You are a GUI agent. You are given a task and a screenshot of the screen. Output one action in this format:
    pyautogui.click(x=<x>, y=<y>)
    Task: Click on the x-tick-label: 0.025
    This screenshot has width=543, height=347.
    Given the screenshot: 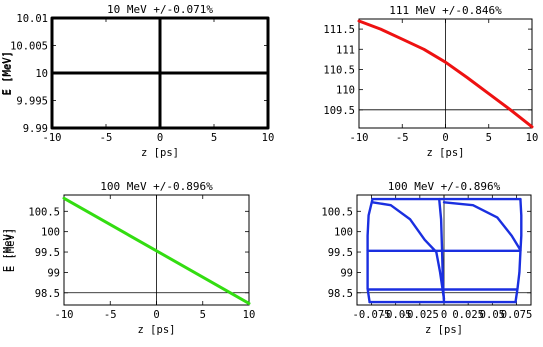 What is the action you would take?
    pyautogui.click(x=468, y=315)
    